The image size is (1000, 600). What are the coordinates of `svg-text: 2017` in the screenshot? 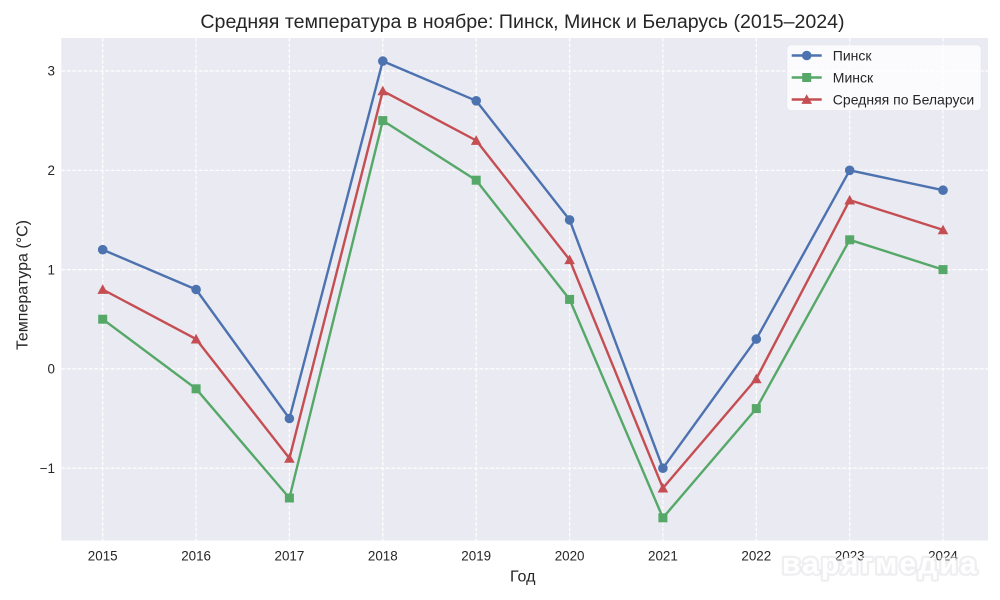 It's located at (290, 556).